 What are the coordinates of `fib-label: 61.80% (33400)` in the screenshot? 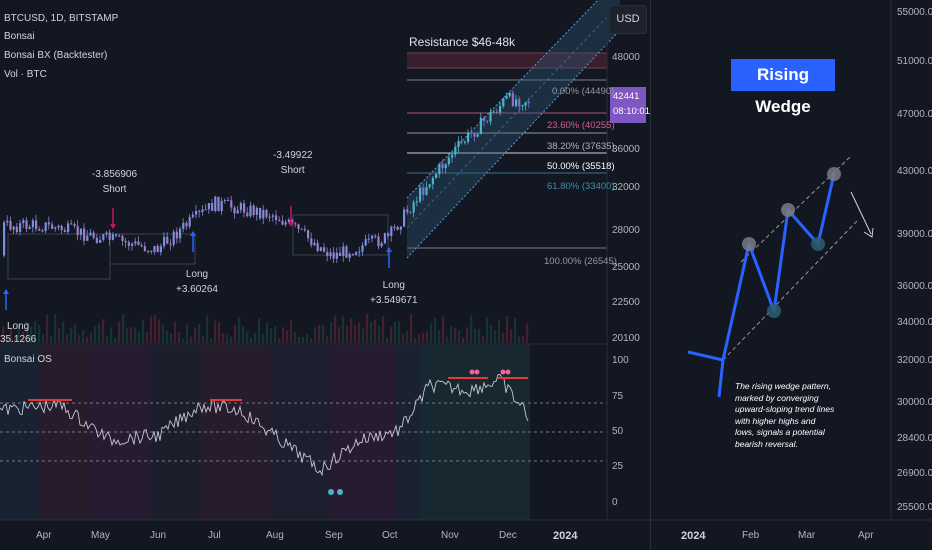 It's located at (581, 186).